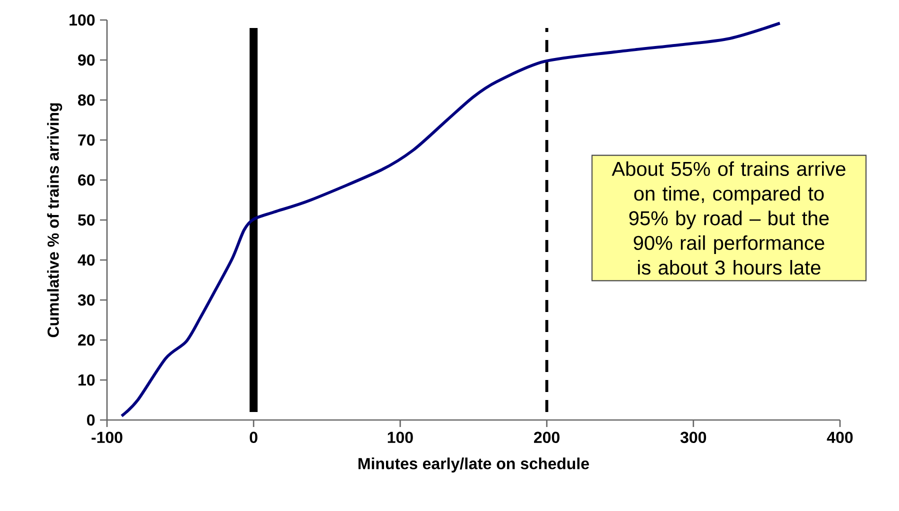 The image size is (899, 511). Describe the element at coordinates (254, 438) in the screenshot. I see `x-tick-label: 0` at that location.